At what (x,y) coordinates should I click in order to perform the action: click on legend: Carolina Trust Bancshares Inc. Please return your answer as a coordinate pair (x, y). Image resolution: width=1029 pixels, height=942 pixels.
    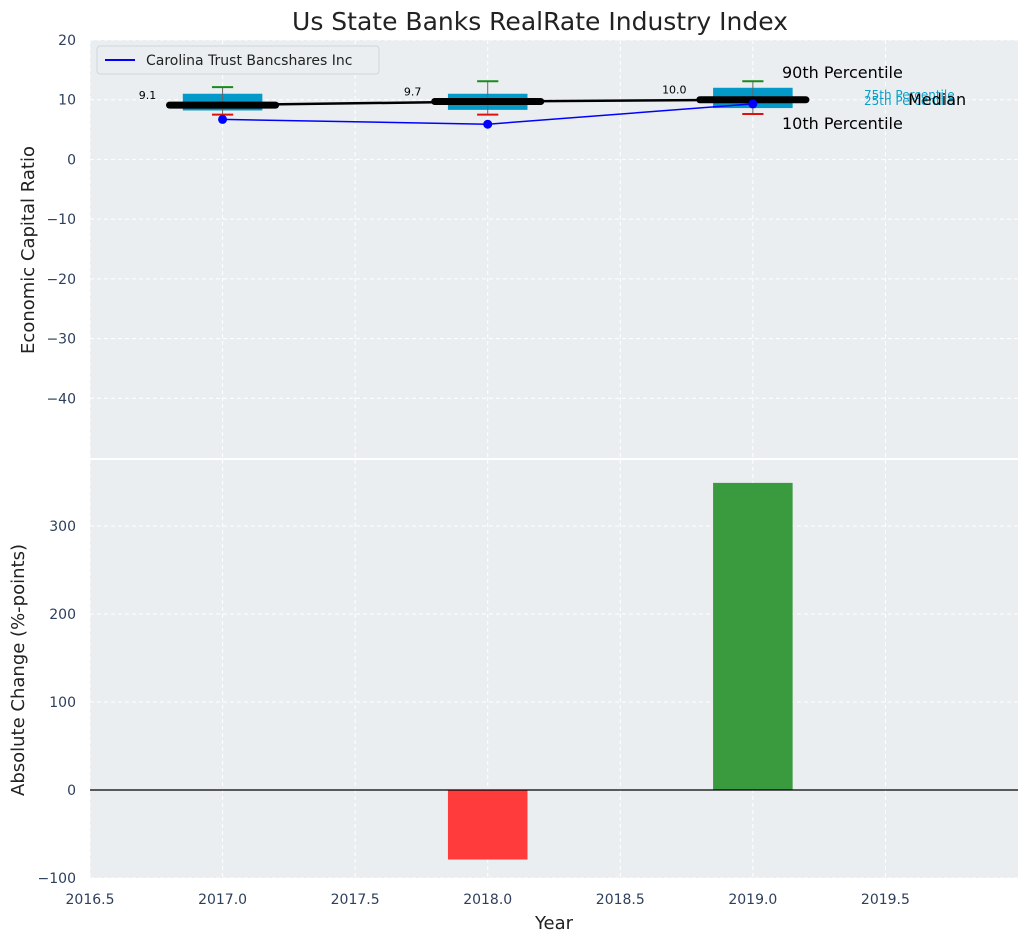
    Looking at the image, I should click on (238, 60).